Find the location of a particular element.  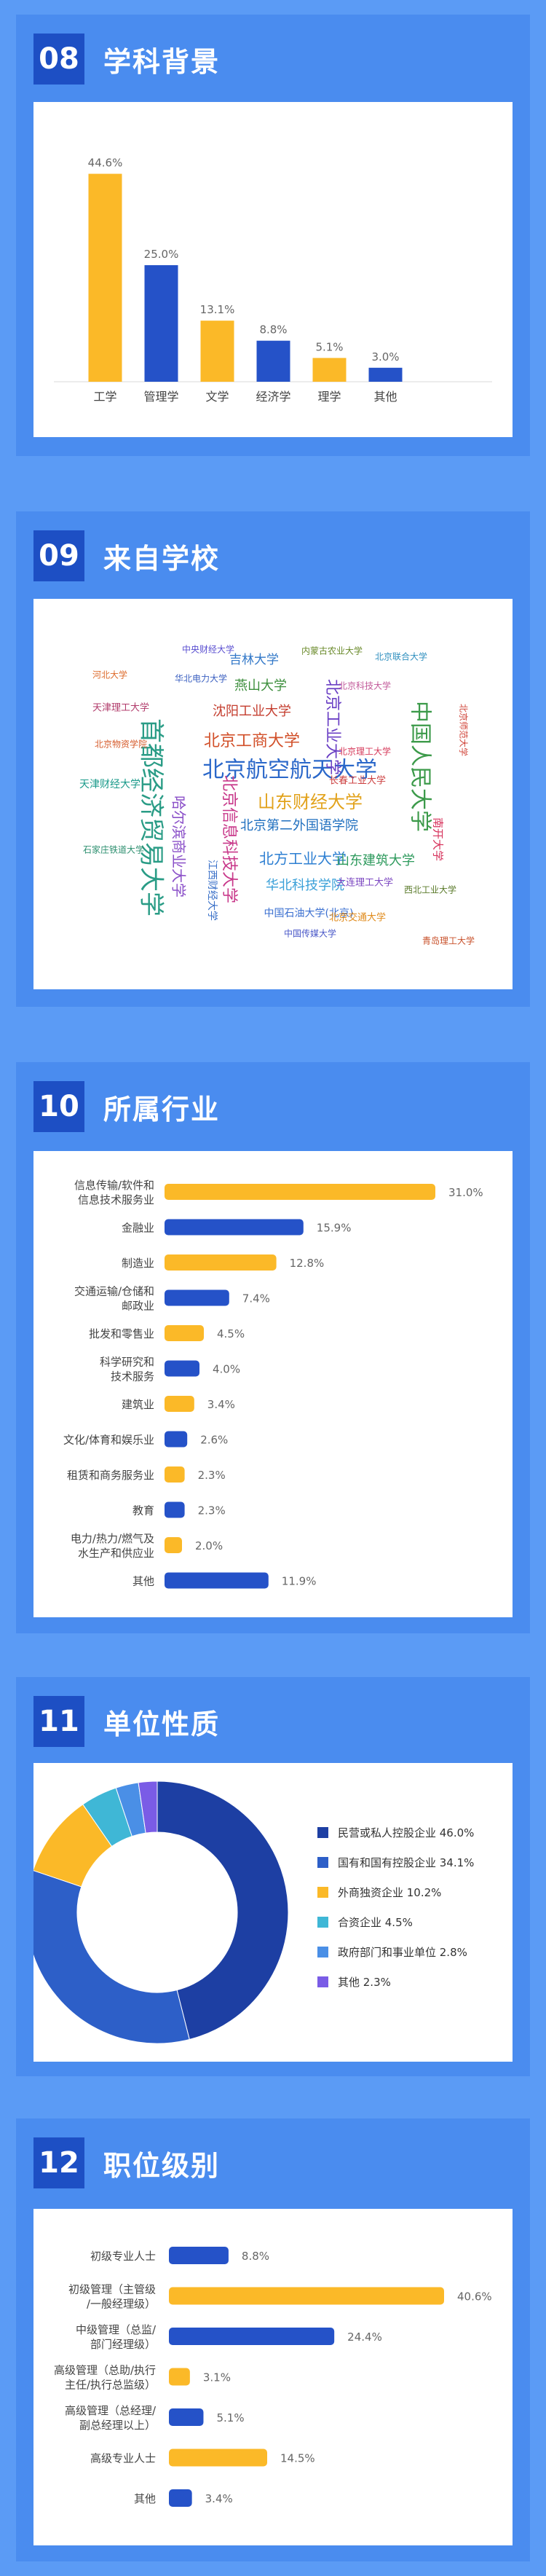

y-tick-label: /一般经理级） is located at coordinates (121, 2304).